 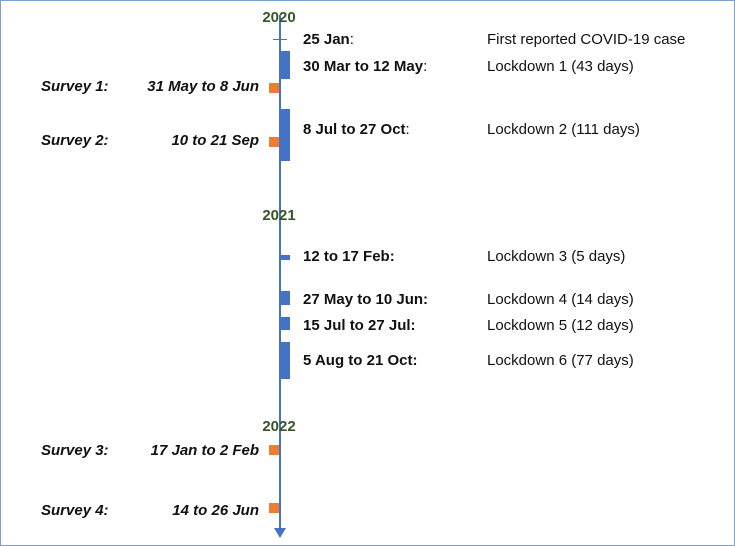 I want to click on lockdown-4-bar, so click(x=285, y=298).